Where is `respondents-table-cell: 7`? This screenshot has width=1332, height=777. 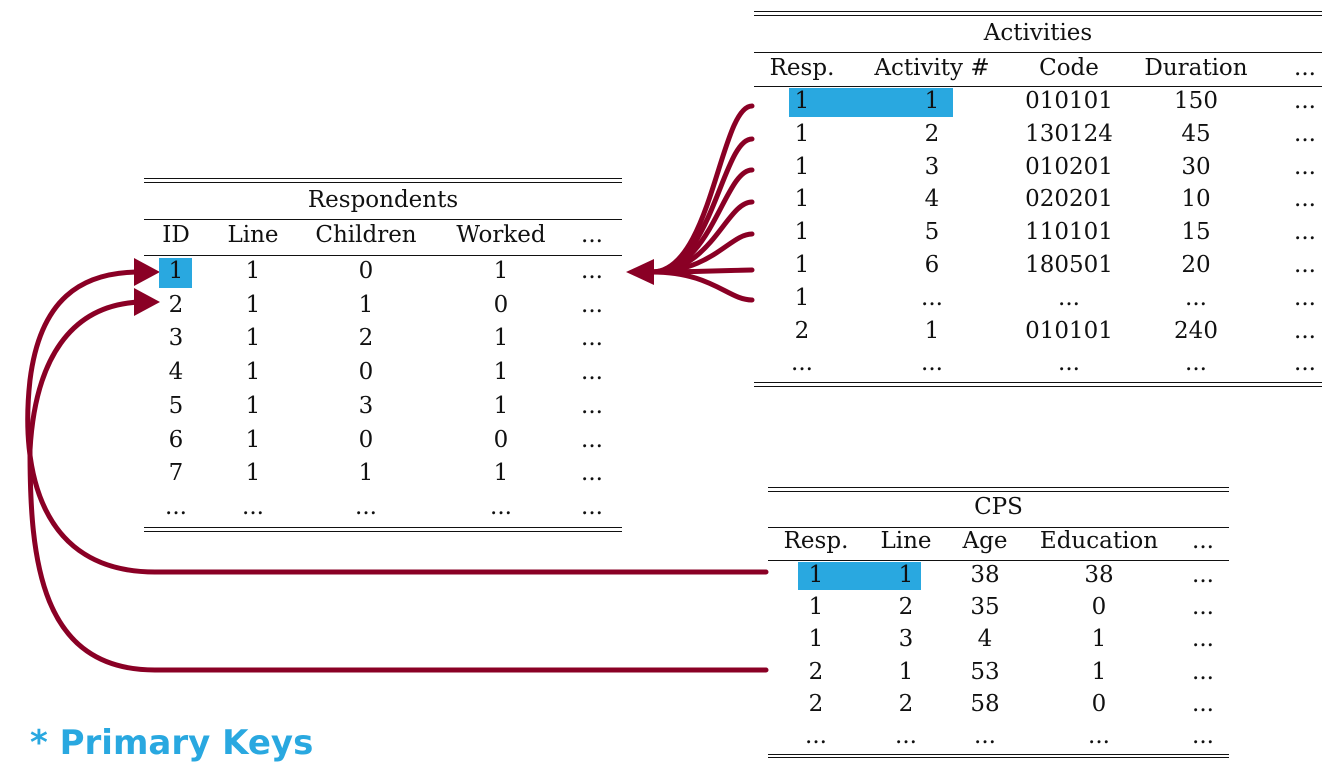
respondents-table-cell: 7 is located at coordinates (176, 473).